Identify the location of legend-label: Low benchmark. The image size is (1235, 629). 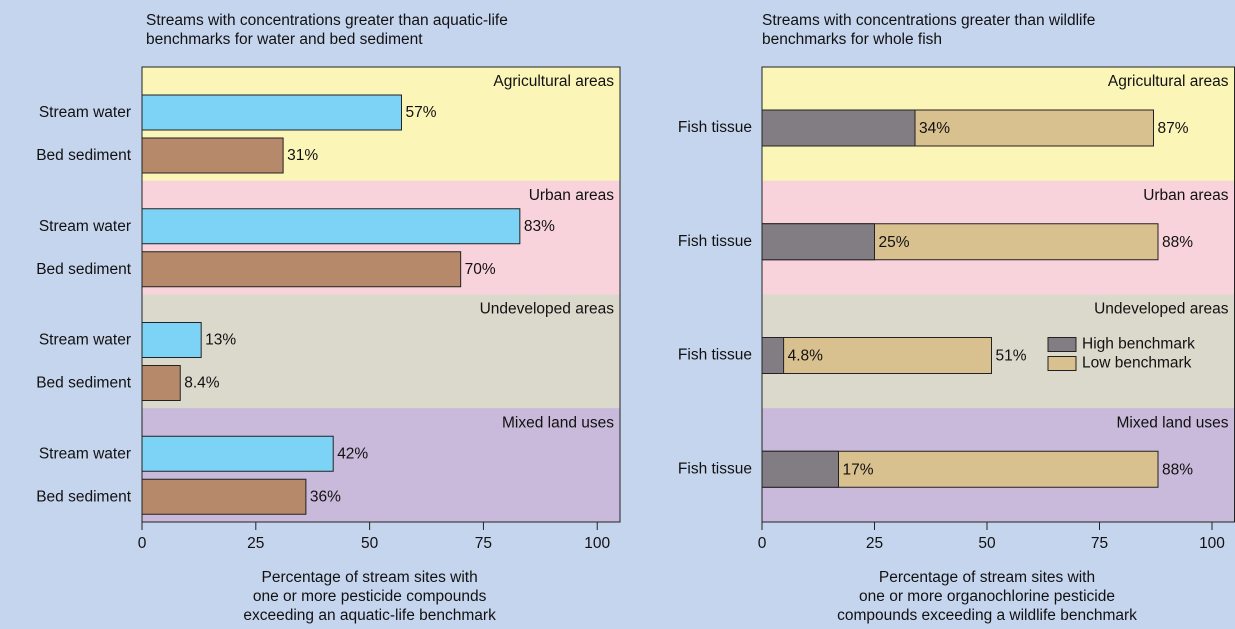
(1137, 363).